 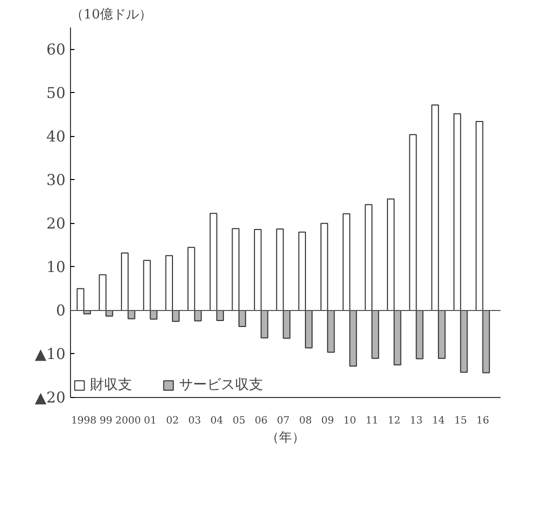 What do you see at coordinates (84, 421) in the screenshot?
I see `x-tick-label: 1998` at bounding box center [84, 421].